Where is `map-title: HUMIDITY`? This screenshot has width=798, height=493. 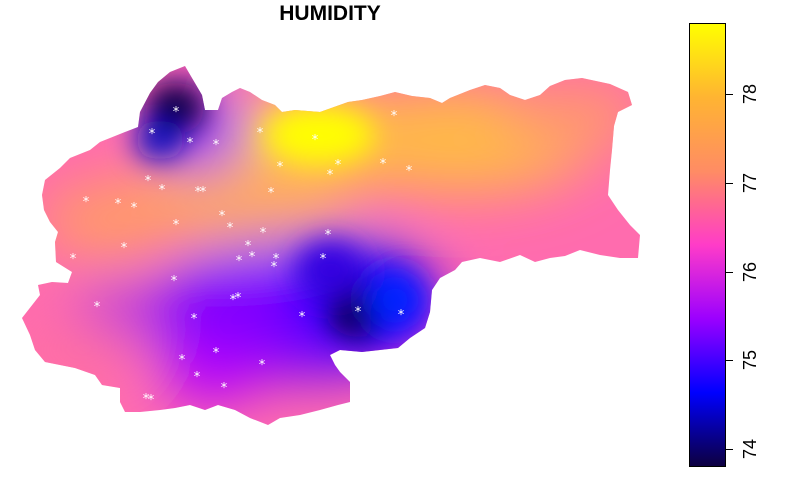 map-title: HUMIDITY is located at coordinates (330, 13).